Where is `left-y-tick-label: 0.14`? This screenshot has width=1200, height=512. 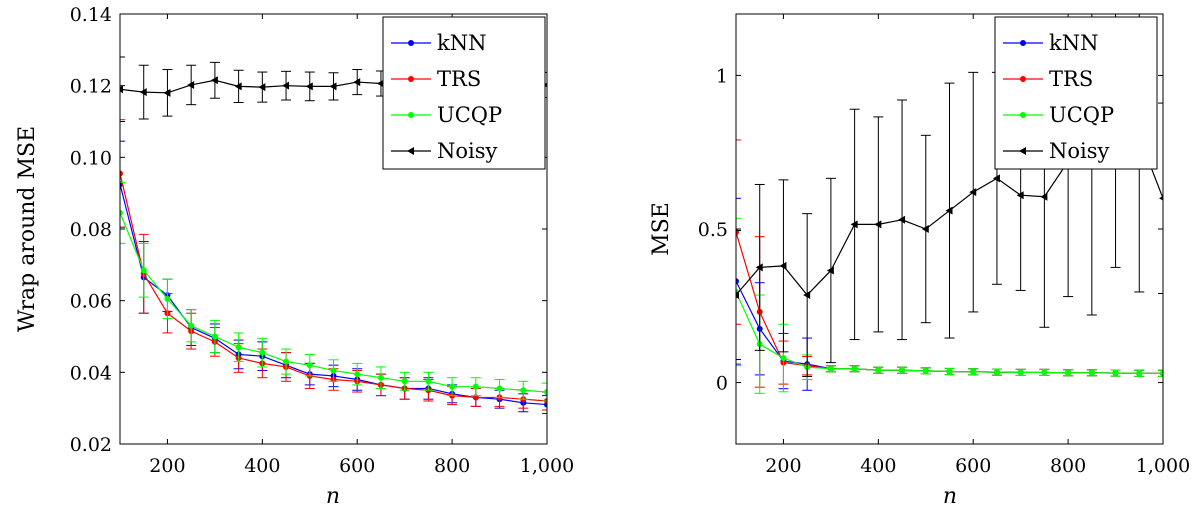 left-y-tick-label: 0.14 is located at coordinates (91, 15).